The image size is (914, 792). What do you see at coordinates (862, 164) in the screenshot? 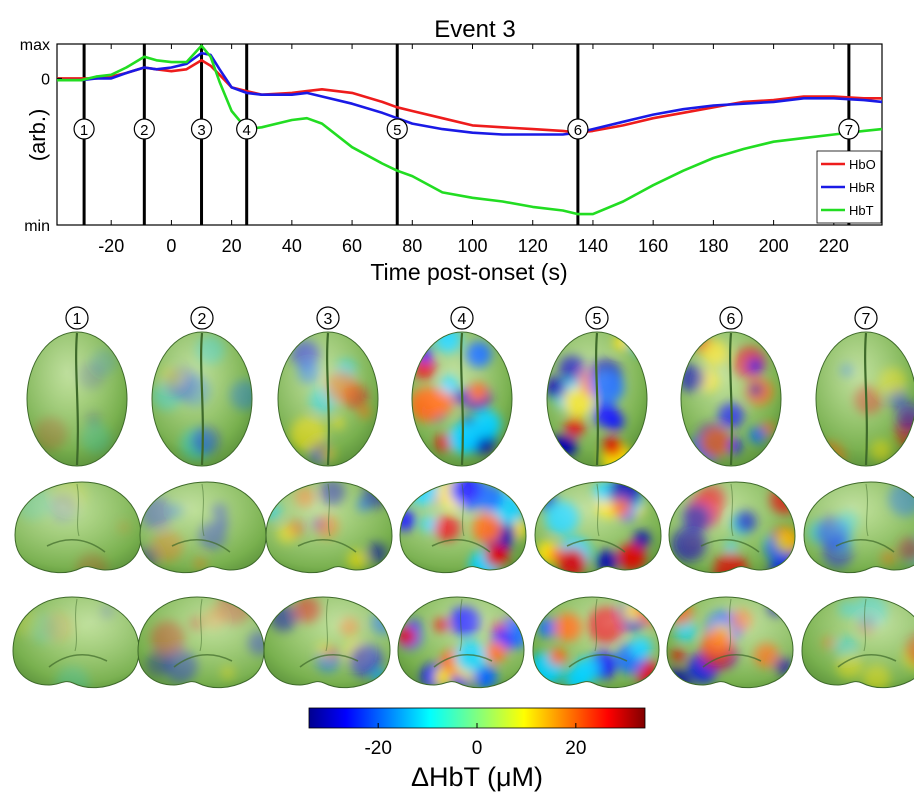
I see `legend-label: HbO` at bounding box center [862, 164].